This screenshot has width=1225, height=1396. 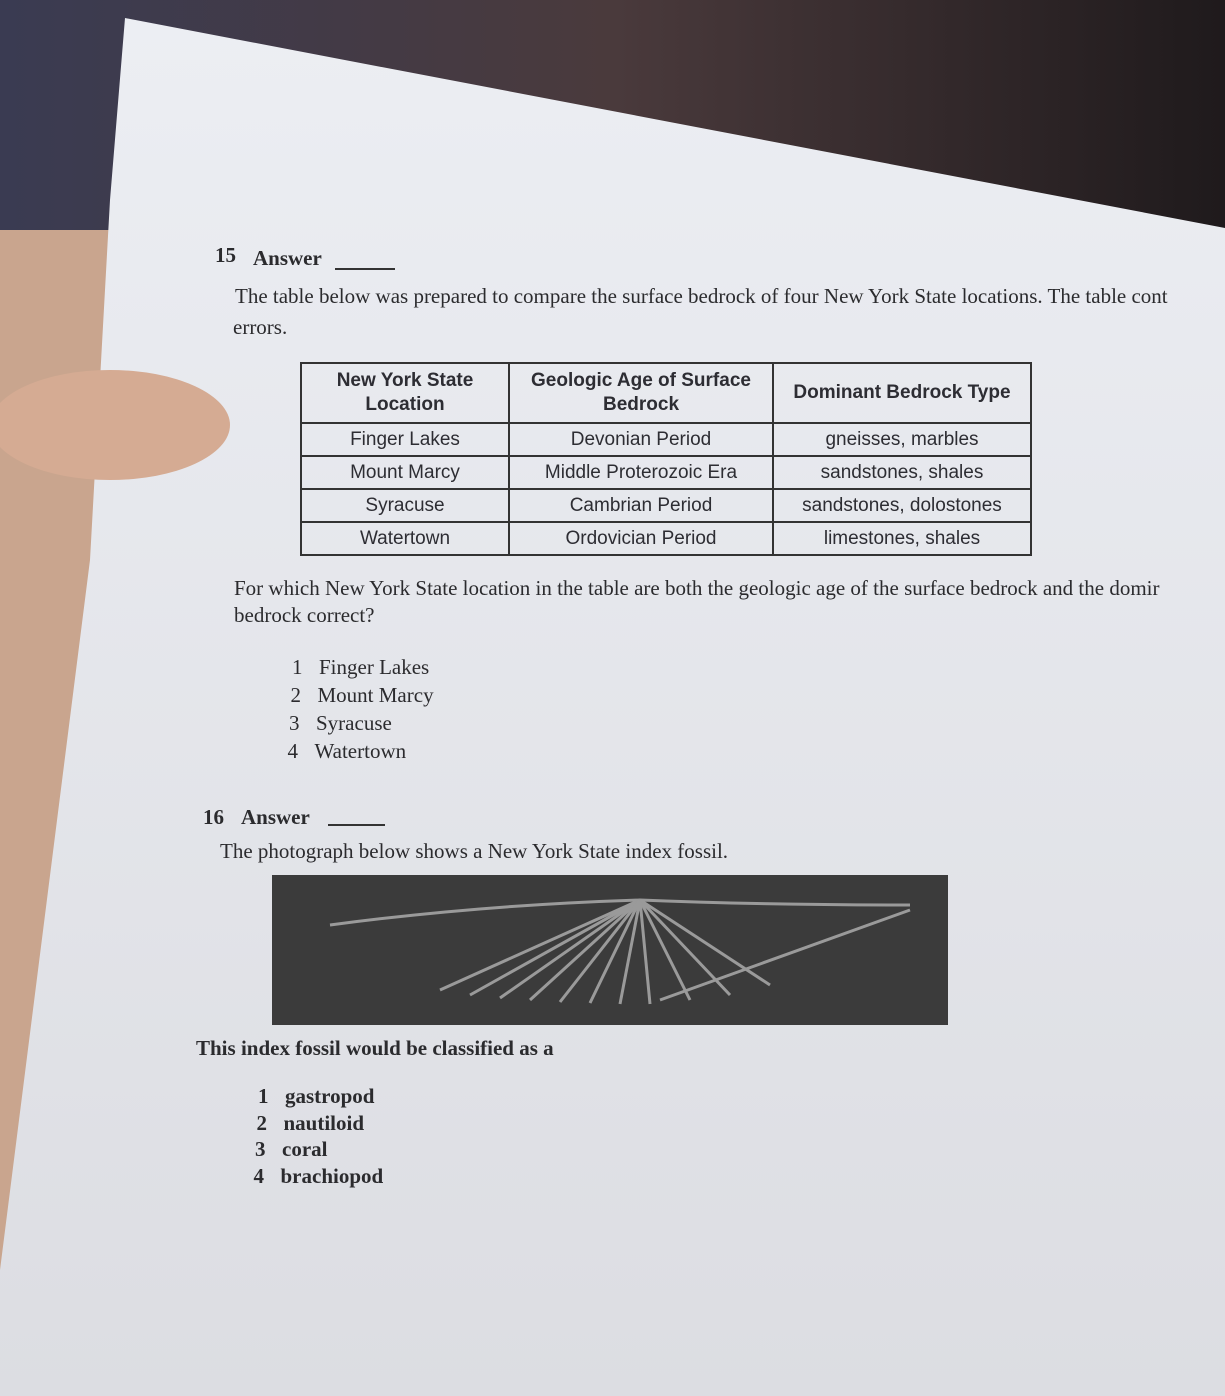 What do you see at coordinates (332, 1175) in the screenshot?
I see `option-text: brachiopod` at bounding box center [332, 1175].